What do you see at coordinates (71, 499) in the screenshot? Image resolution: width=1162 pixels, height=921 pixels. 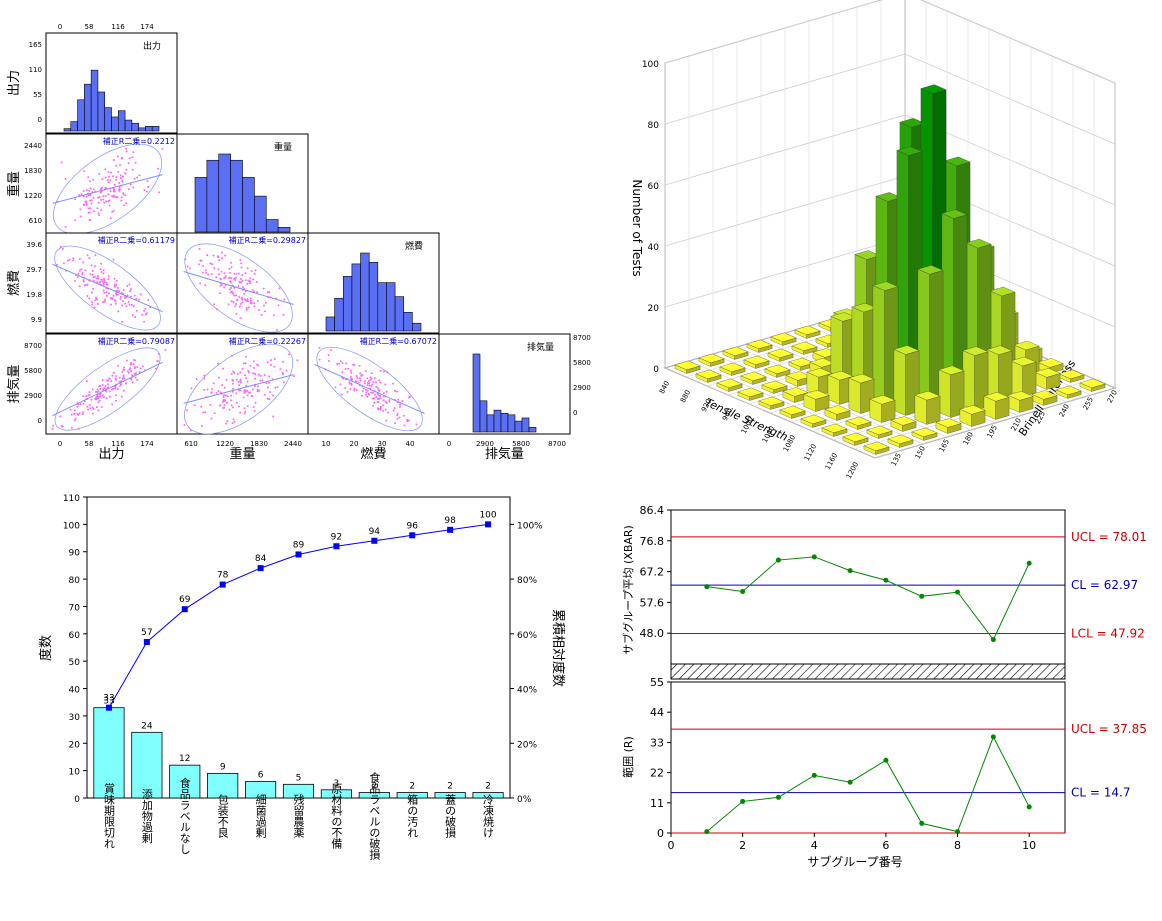 I see `y-tick-label: 110` at bounding box center [71, 499].